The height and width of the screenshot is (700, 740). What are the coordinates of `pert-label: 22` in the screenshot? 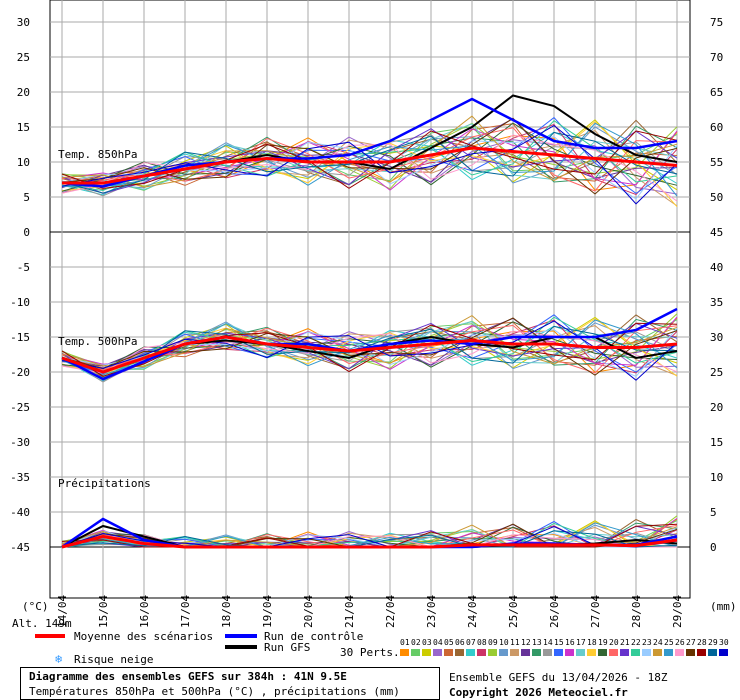 It's located at (636, 642).